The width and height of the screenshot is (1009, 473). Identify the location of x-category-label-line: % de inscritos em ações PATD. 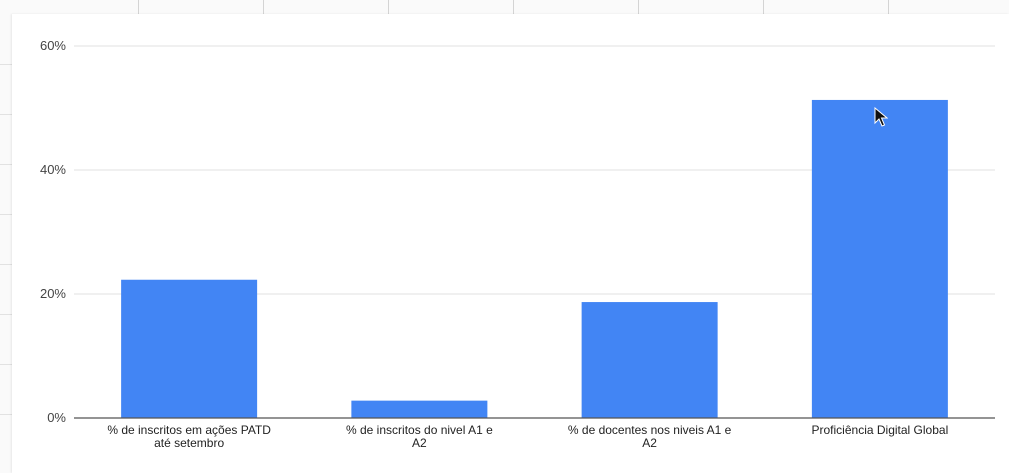
(189, 430).